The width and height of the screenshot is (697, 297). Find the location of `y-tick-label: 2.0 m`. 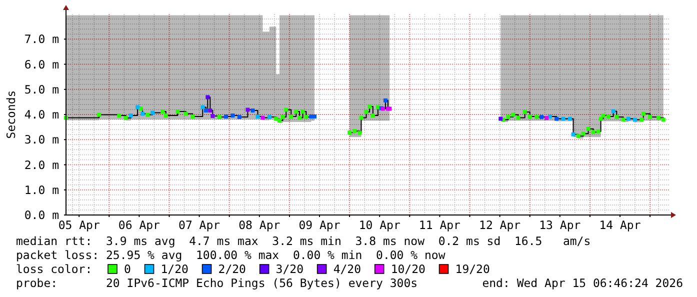

y-tick-label: 2.0 m is located at coordinates (42, 165).